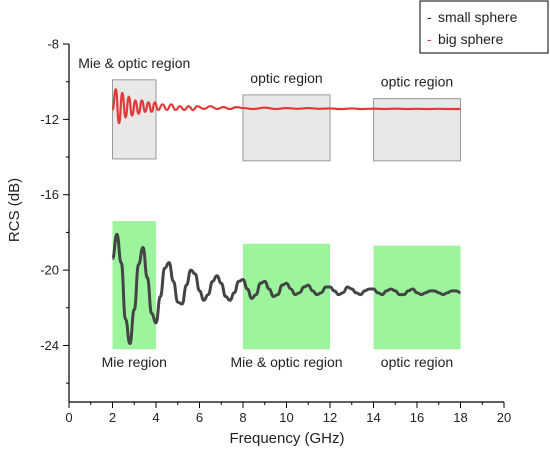  Describe the element at coordinates (429, 17) in the screenshot. I see `legend-marker-small-sphere: -` at that location.